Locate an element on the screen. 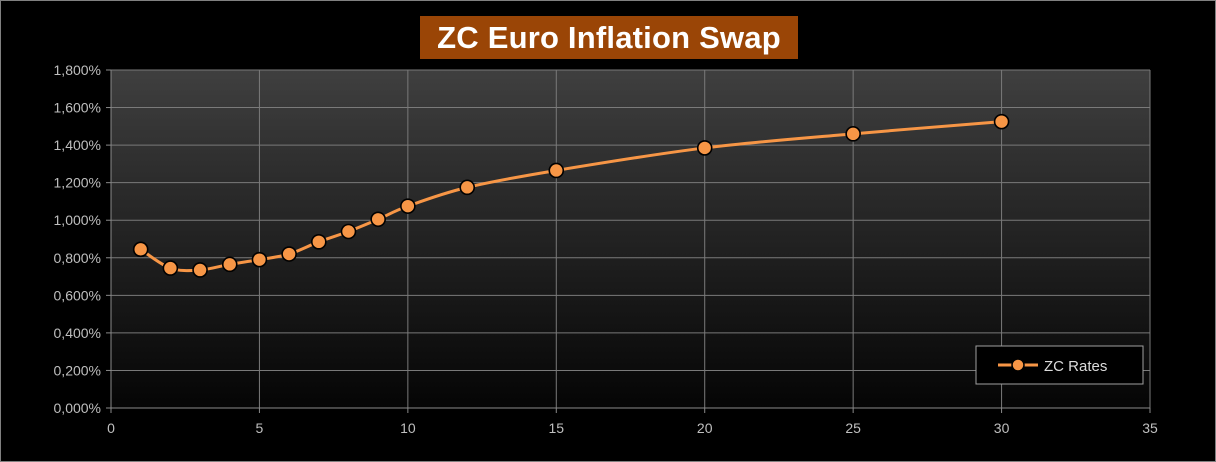 Image resolution: width=1216 pixels, height=462 pixels. y-tick-label: 0,800% is located at coordinates (77, 258).